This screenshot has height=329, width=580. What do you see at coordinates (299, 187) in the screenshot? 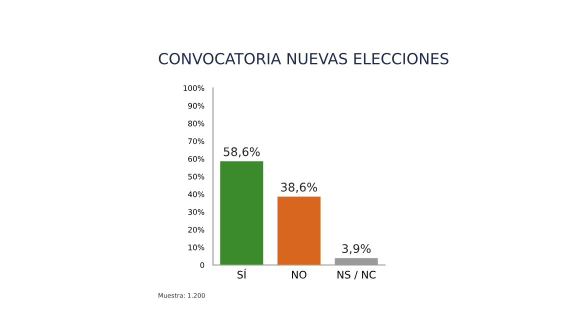
I see `data-label: 38,6%` at bounding box center [299, 187].